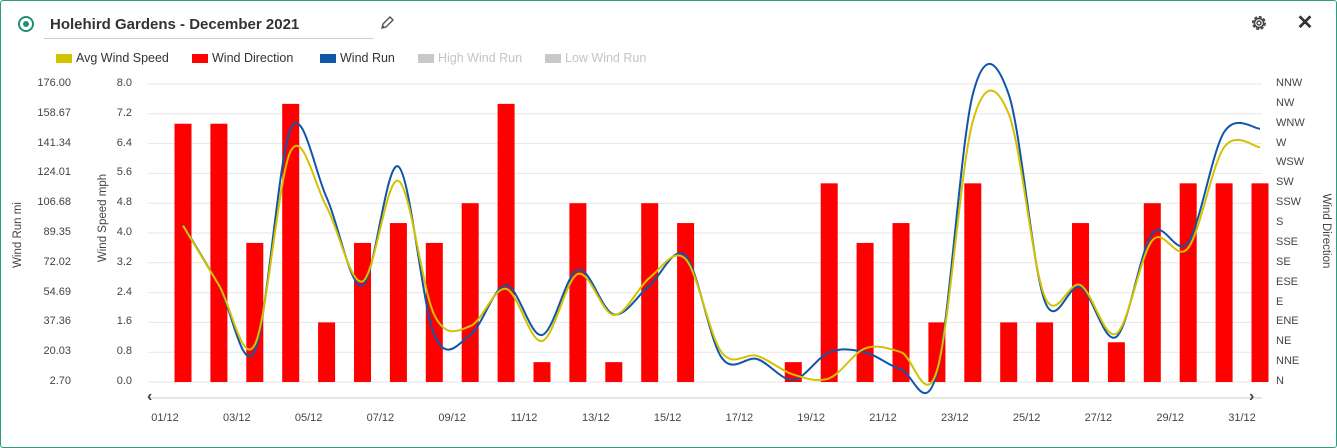 This screenshot has width=1337, height=448. I want to click on widget-header: Holehird Gardens - December 2021 ✕, so click(668, 24).